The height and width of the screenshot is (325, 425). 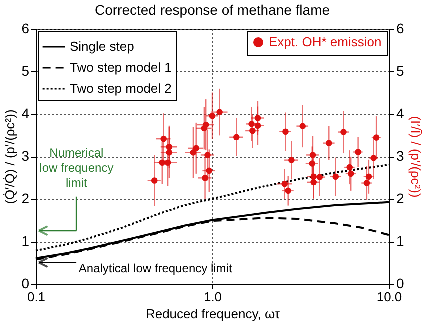 I want to click on x-tick-label: 1.0, so click(x=213, y=297).